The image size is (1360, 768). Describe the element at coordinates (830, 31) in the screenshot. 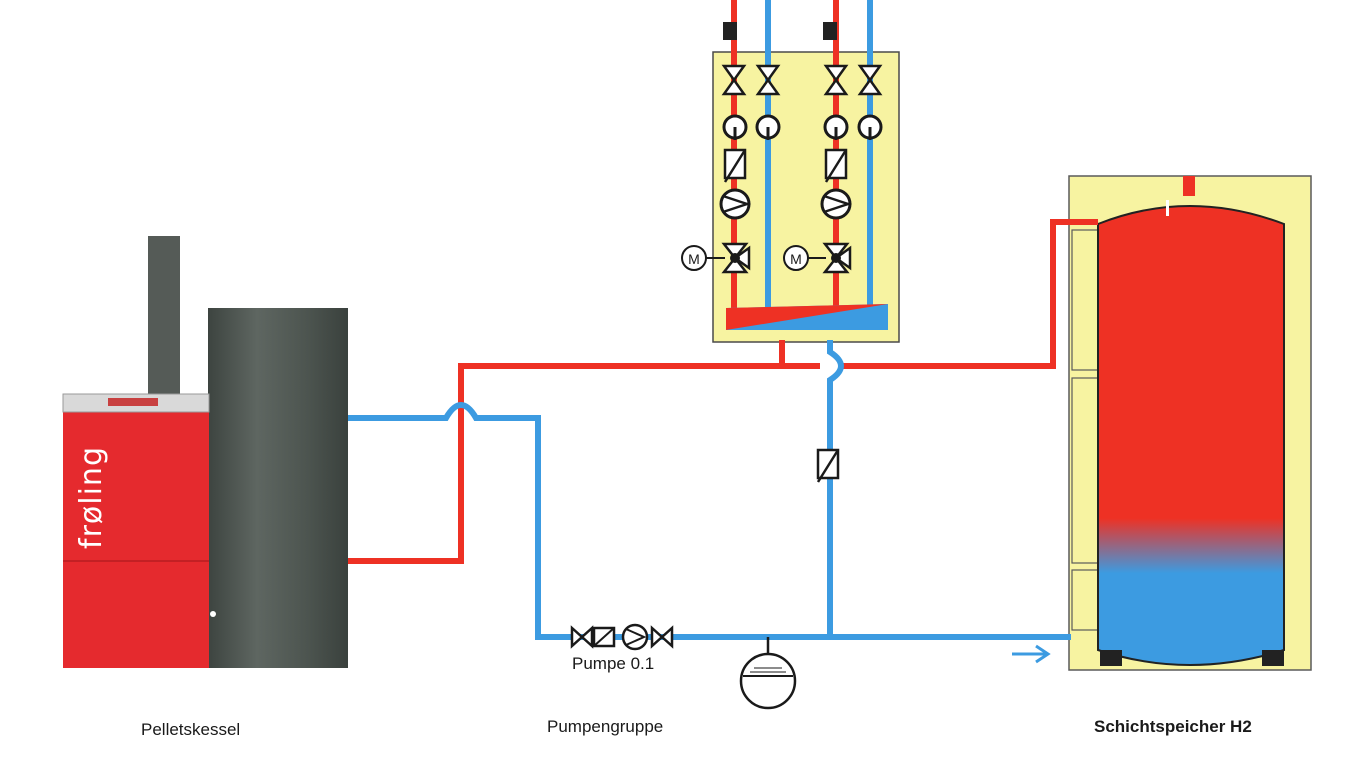

I see `circuit2-temp-sensor` at that location.